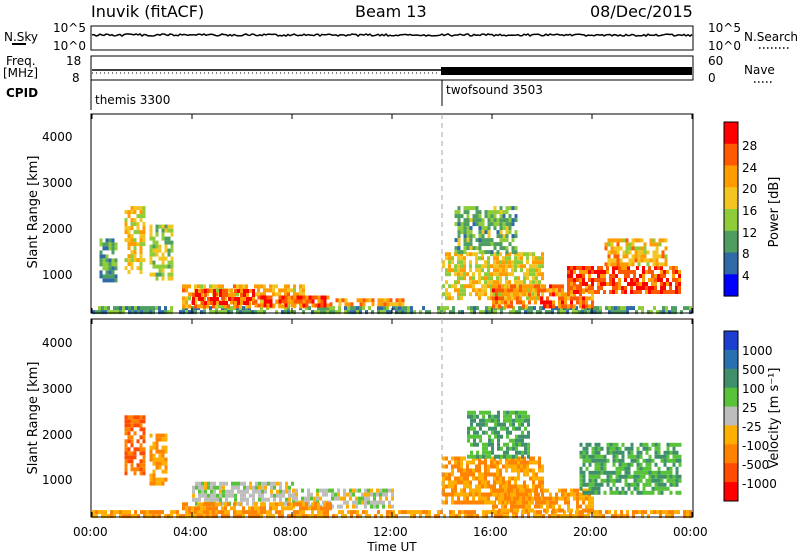 The width and height of the screenshot is (800, 554). I want to click on velocity-colorbar-frame, so click(731, 416).